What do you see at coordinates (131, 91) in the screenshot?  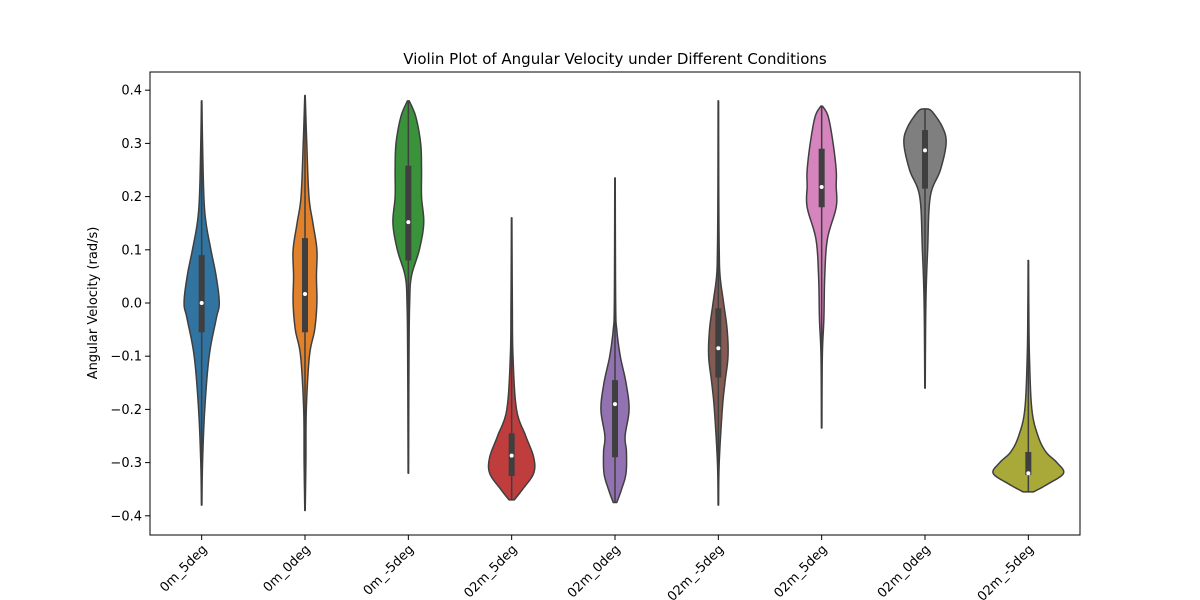 I see `y-tick-label: 0.4` at bounding box center [131, 91].